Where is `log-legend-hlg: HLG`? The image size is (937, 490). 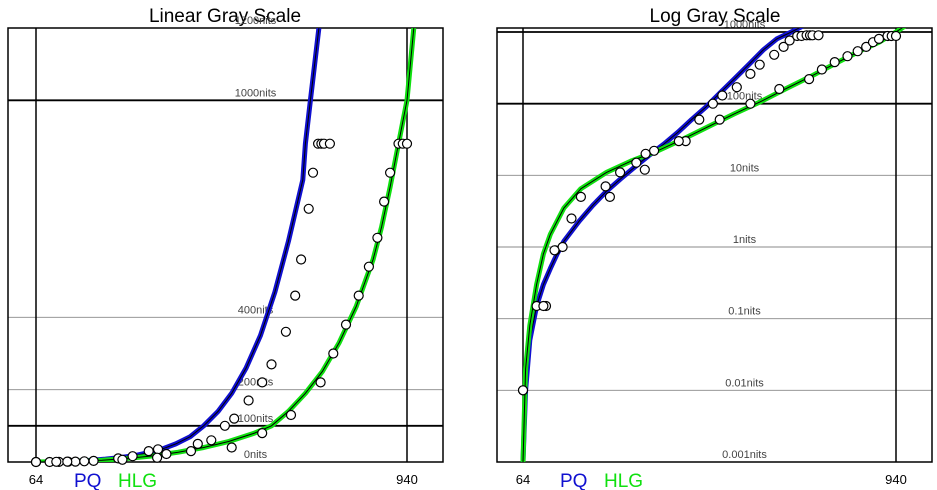 log-legend-hlg: HLG is located at coordinates (623, 480).